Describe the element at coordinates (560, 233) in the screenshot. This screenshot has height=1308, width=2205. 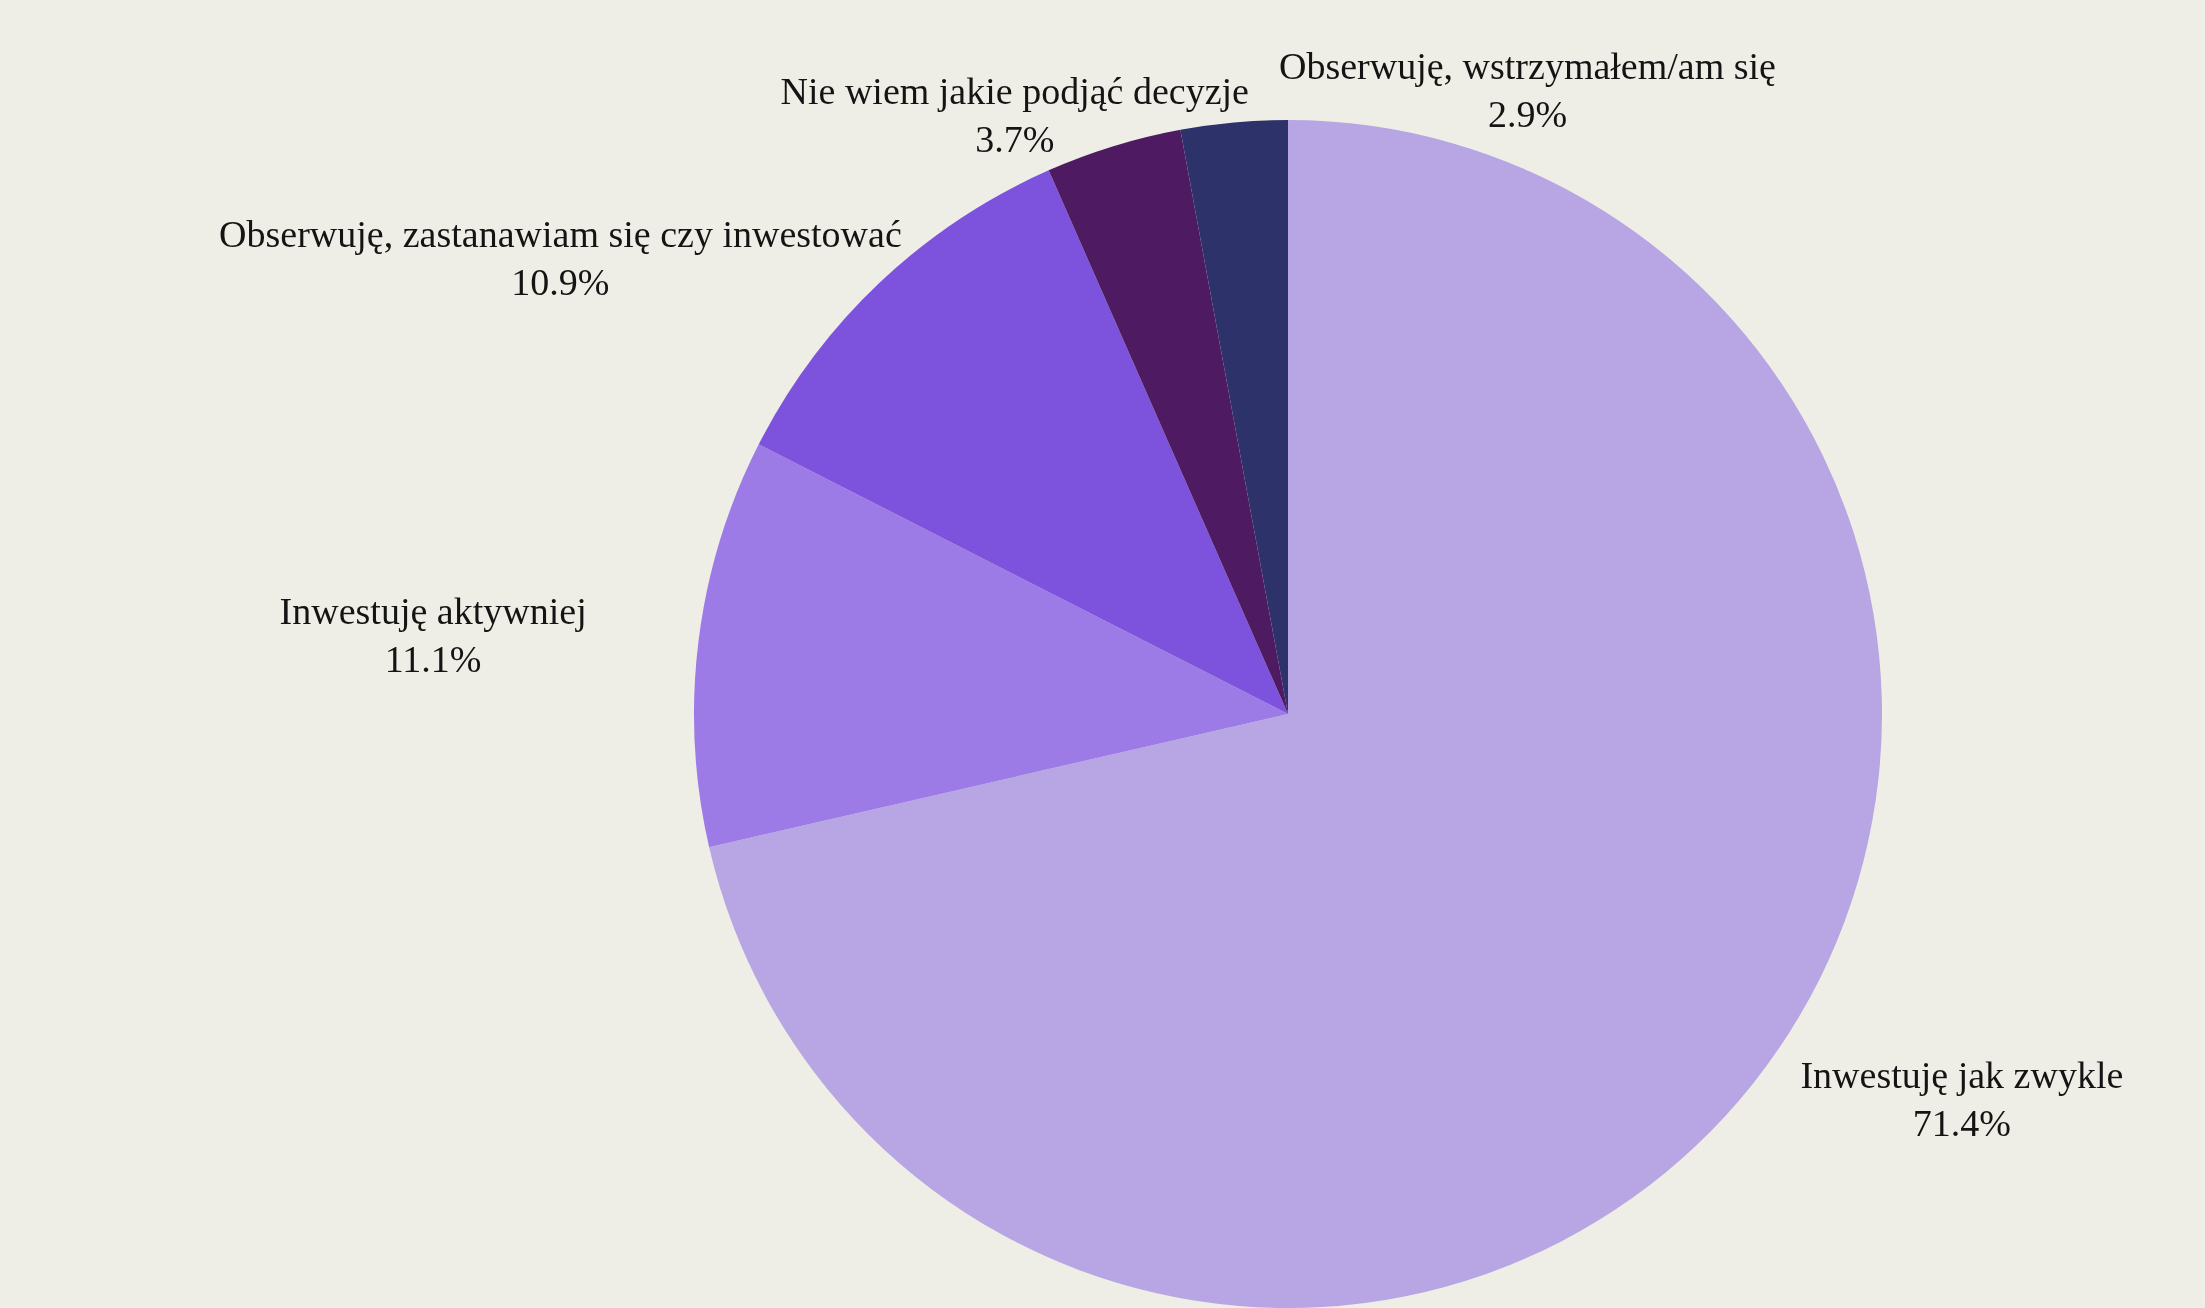
I see `slice-label: Obserwuję, zastanawiam się czy inwestować` at that location.